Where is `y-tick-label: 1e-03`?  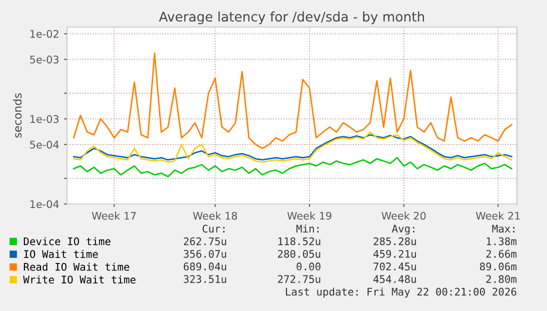 y-tick-label: 1e-03 is located at coordinates (44, 119).